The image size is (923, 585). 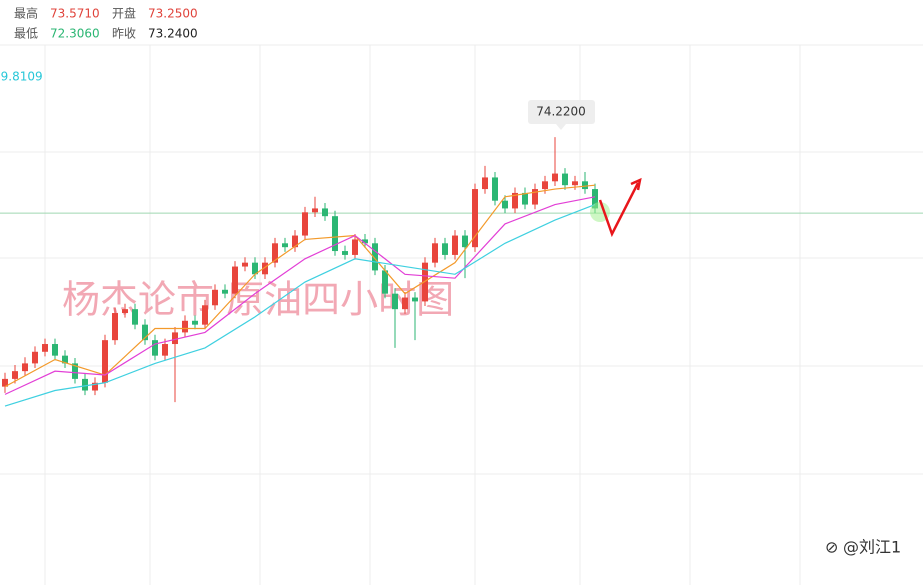 What do you see at coordinates (26, 34) in the screenshot?
I see `low-label: 最低` at bounding box center [26, 34].